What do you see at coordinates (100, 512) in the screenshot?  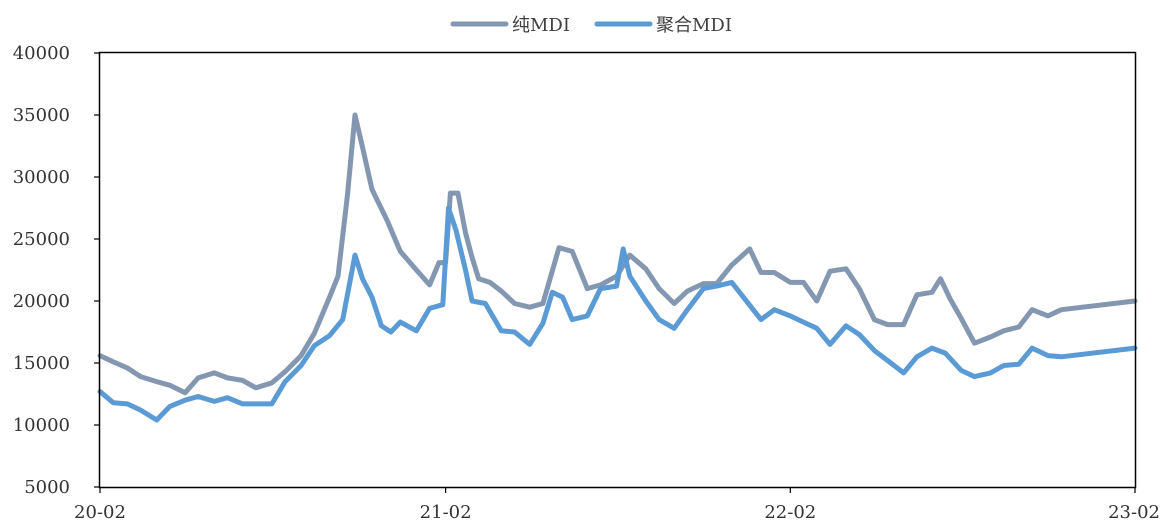 I see `x-tick-label: 20-02` at bounding box center [100, 512].